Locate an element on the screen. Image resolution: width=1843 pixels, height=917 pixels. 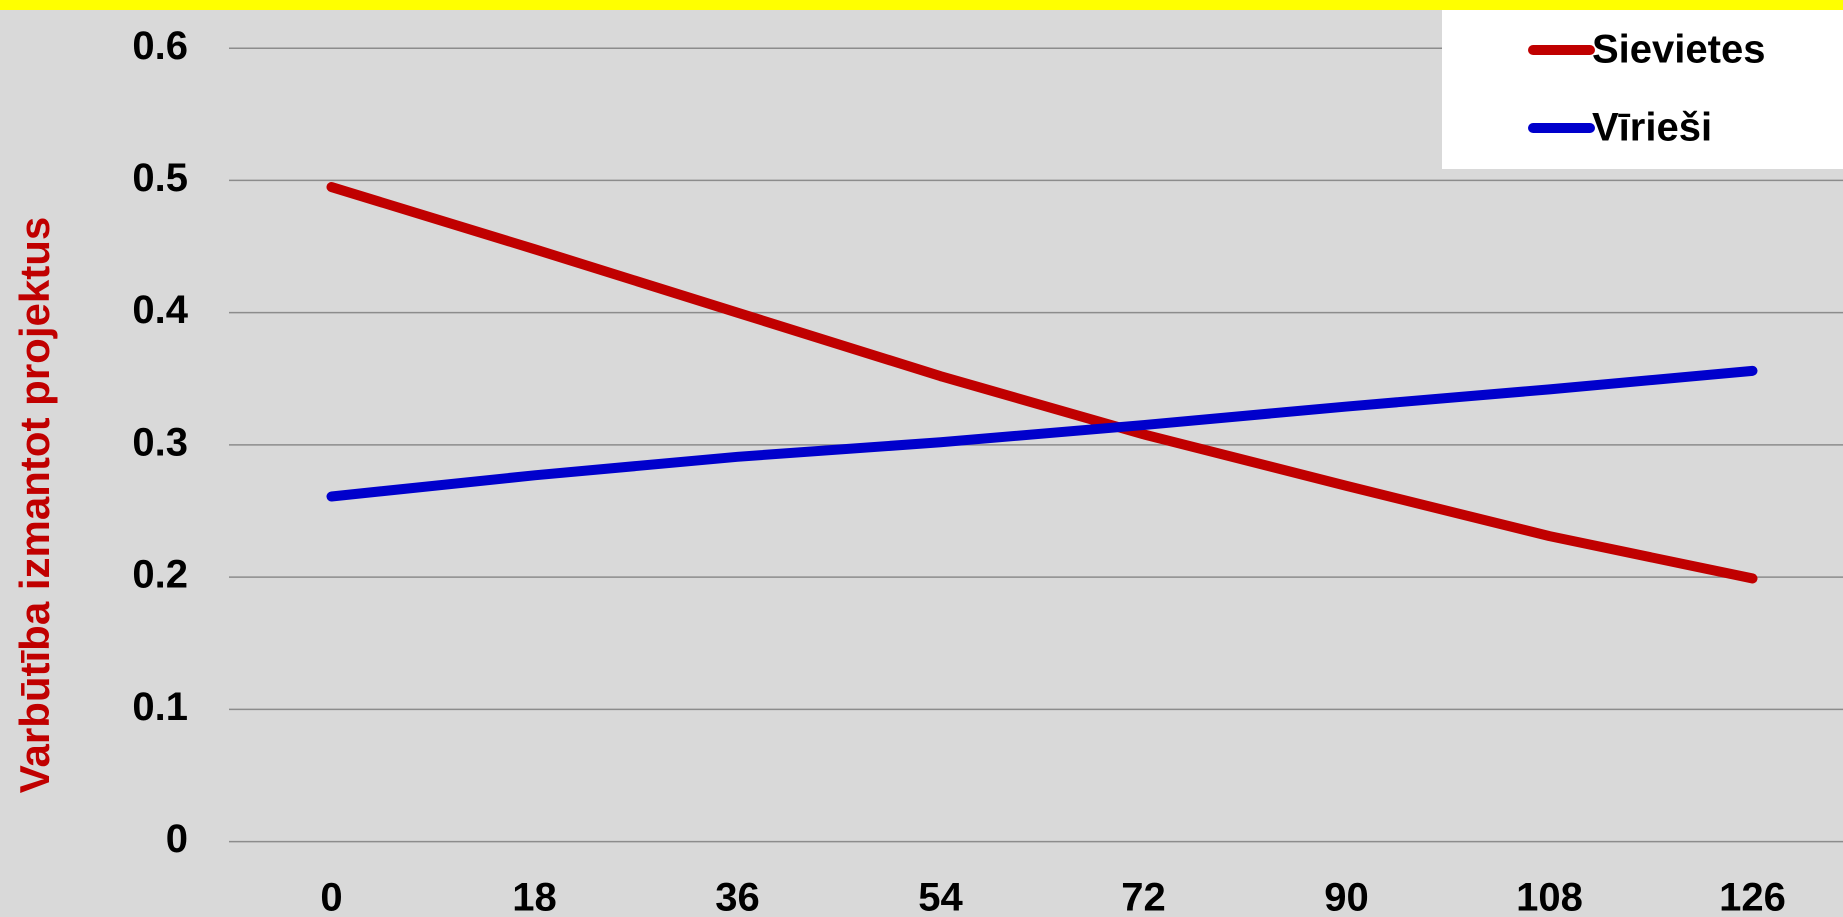
legend-box is located at coordinates (1642, 89).